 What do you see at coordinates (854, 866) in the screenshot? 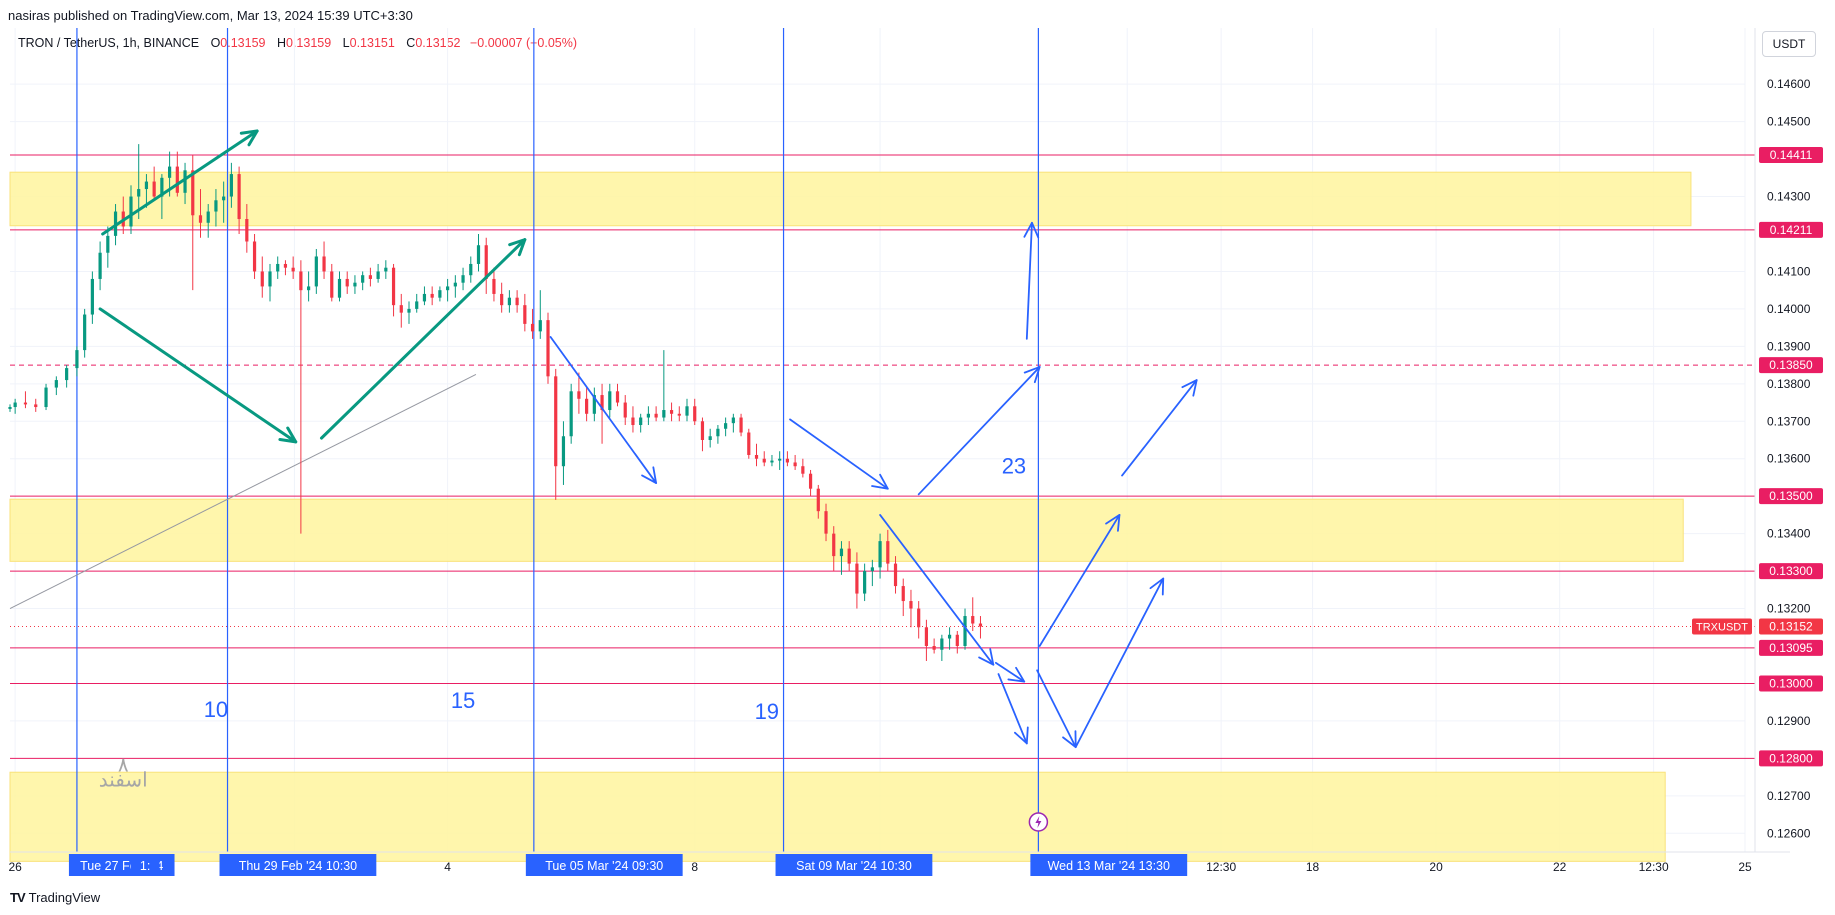
I see `date-badge-label: Sat 09 Mar '24 10:30` at bounding box center [854, 866].